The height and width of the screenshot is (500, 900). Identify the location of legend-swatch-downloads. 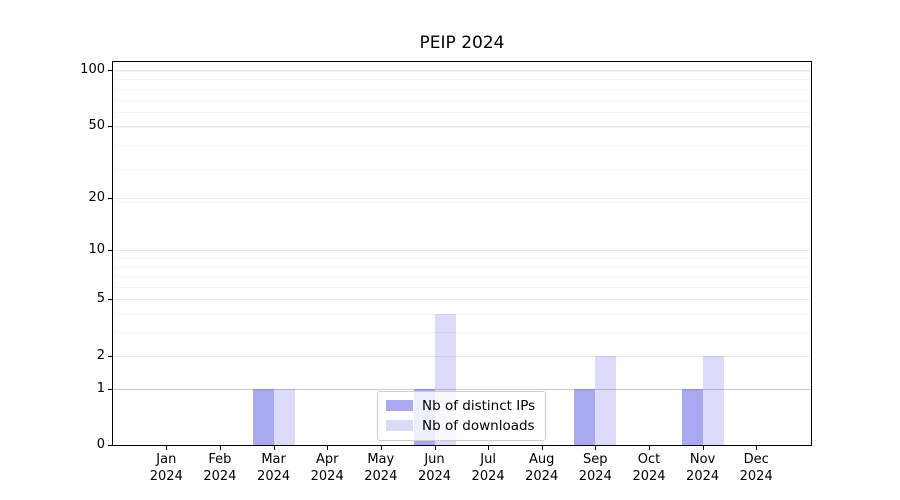
(399, 425).